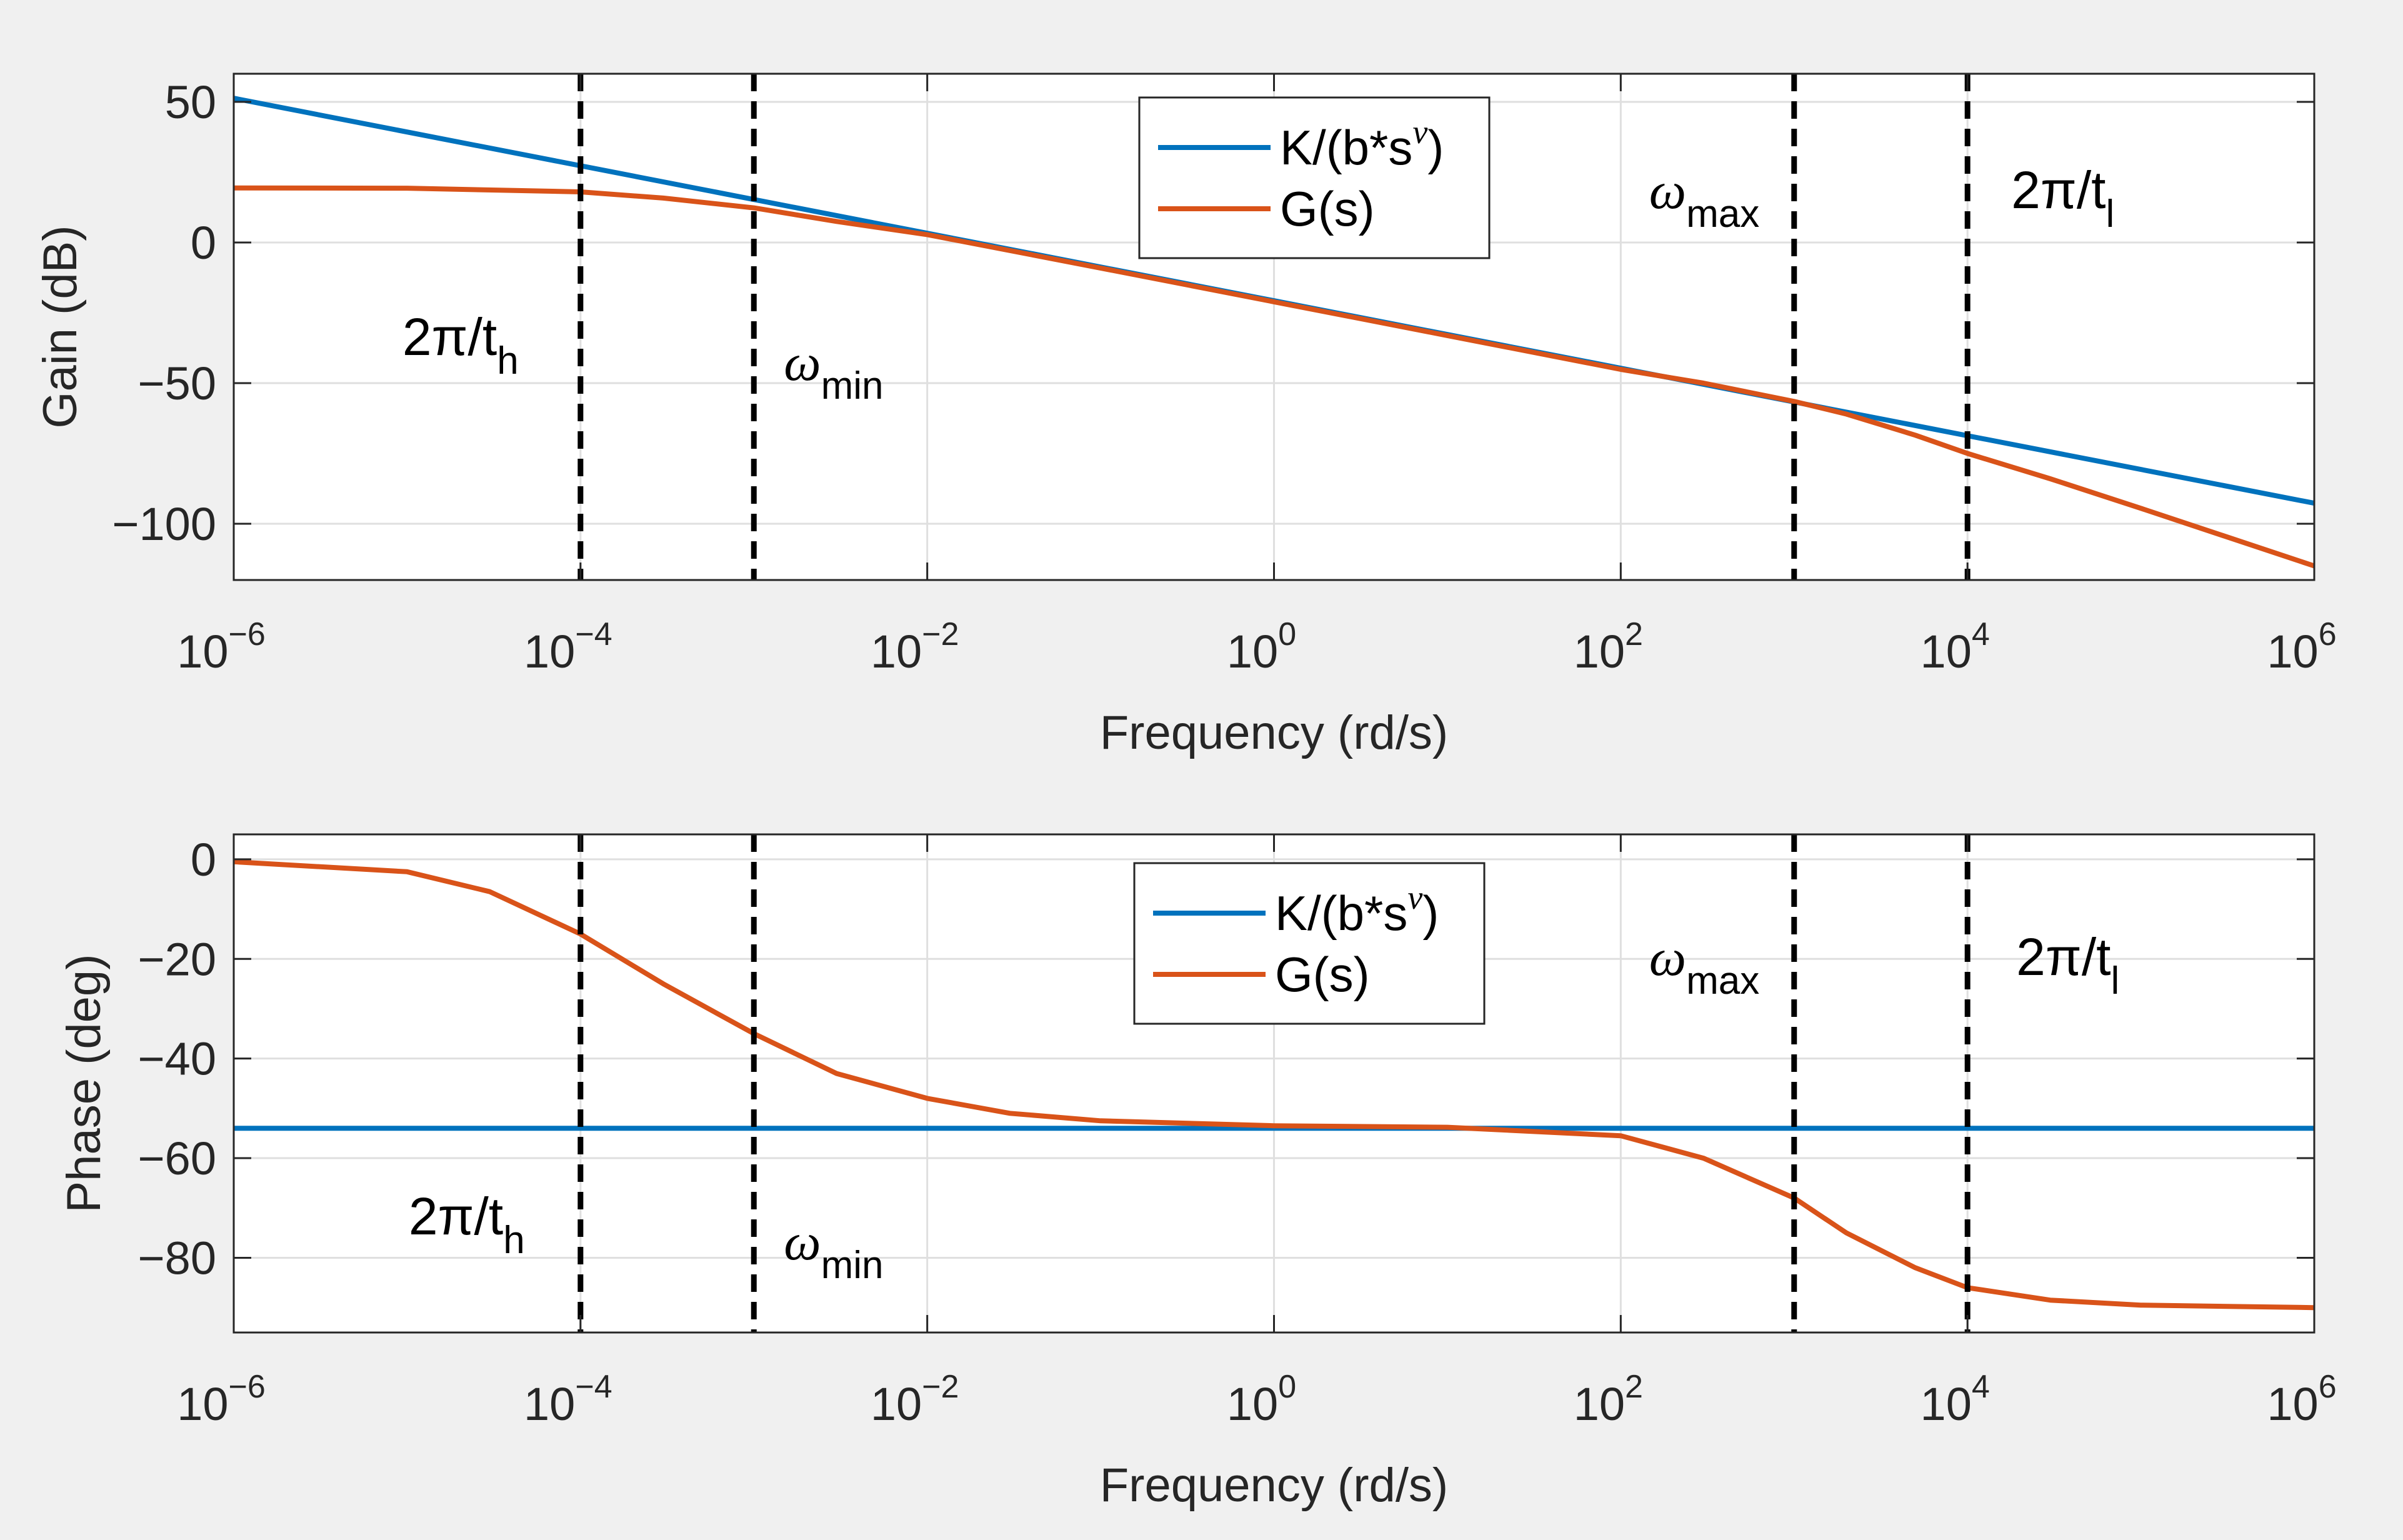  What do you see at coordinates (176, 383) in the screenshot?
I see `y-tick-label: −50` at bounding box center [176, 383].